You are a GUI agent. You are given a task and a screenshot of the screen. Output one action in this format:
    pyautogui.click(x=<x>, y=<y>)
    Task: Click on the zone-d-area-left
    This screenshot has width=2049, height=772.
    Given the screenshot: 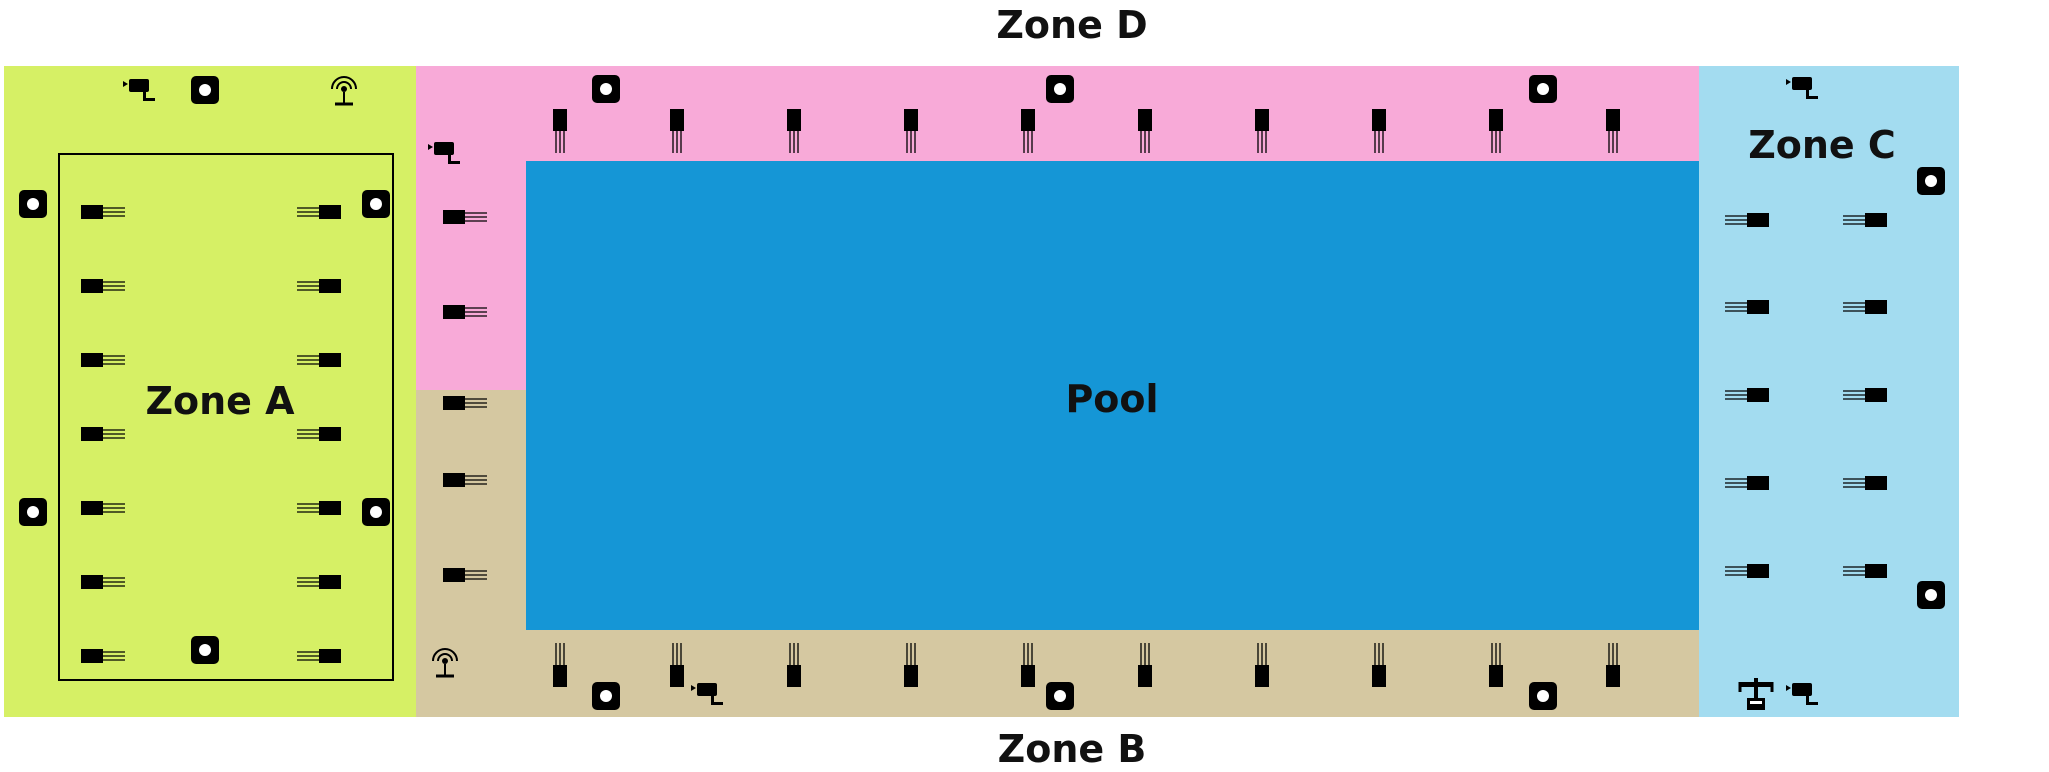 What is the action you would take?
    pyautogui.click(x=471, y=275)
    